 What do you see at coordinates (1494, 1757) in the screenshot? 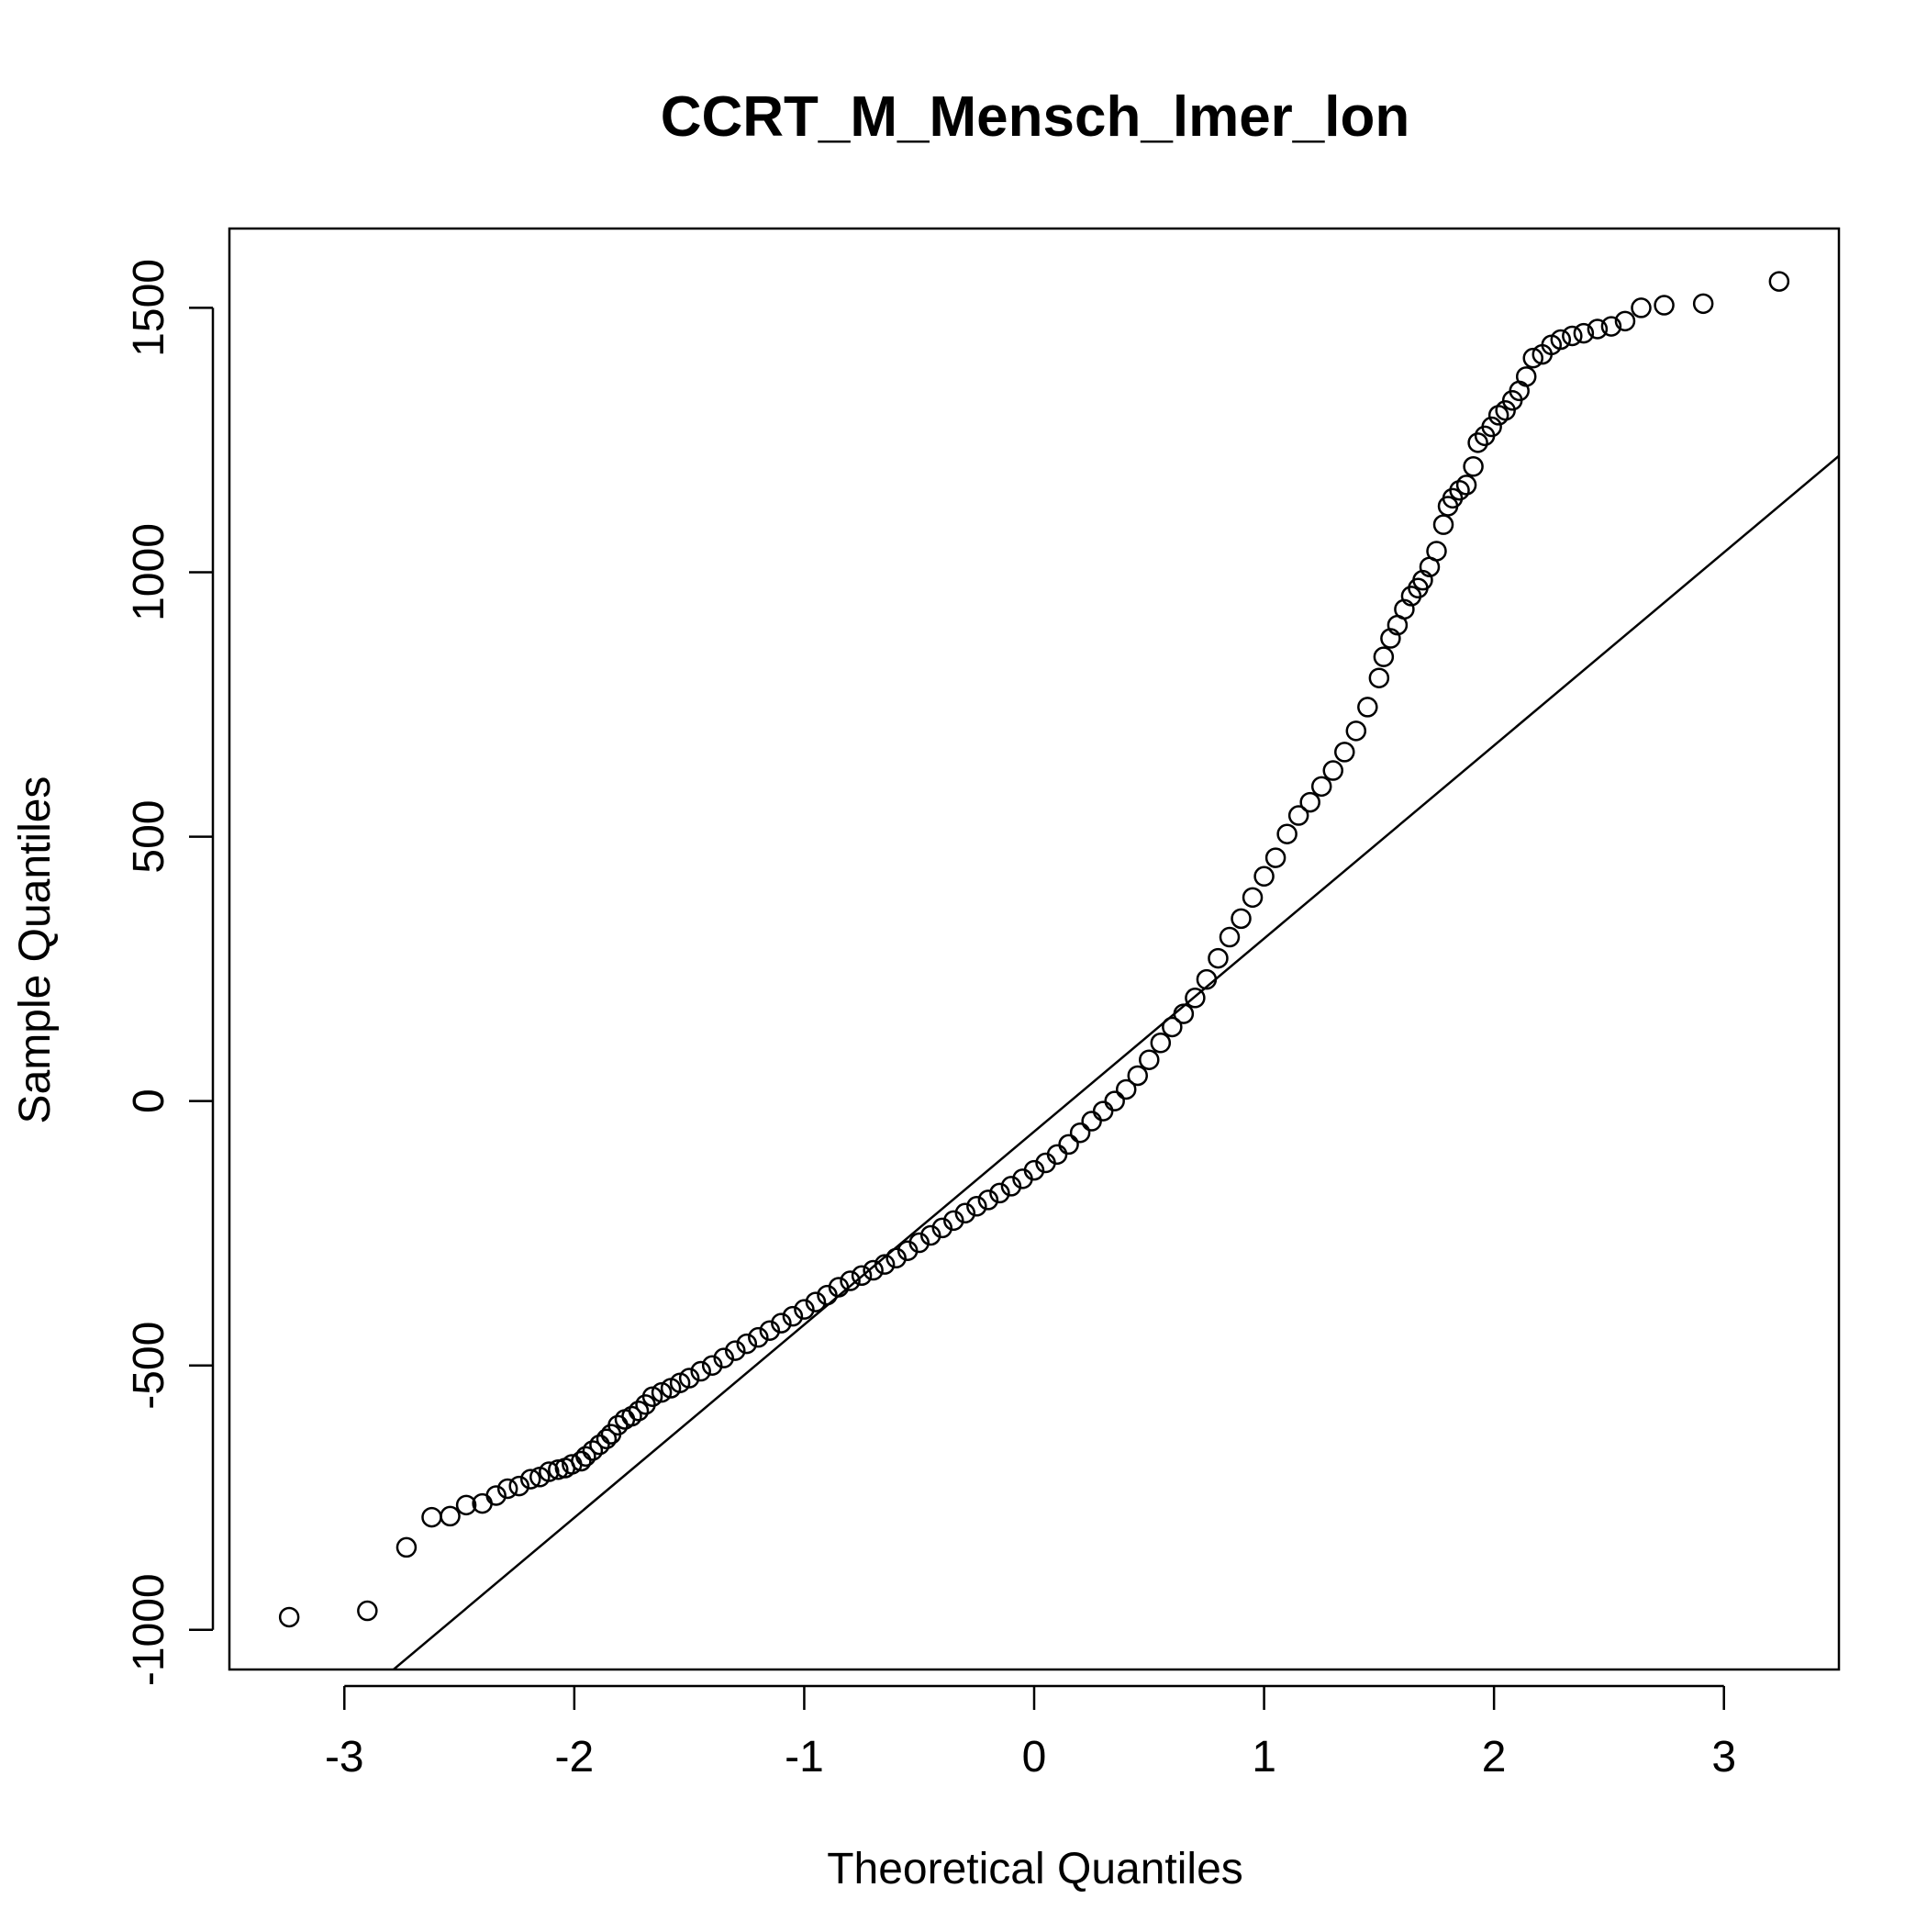
I see `x-tick-label: 2` at bounding box center [1494, 1757].